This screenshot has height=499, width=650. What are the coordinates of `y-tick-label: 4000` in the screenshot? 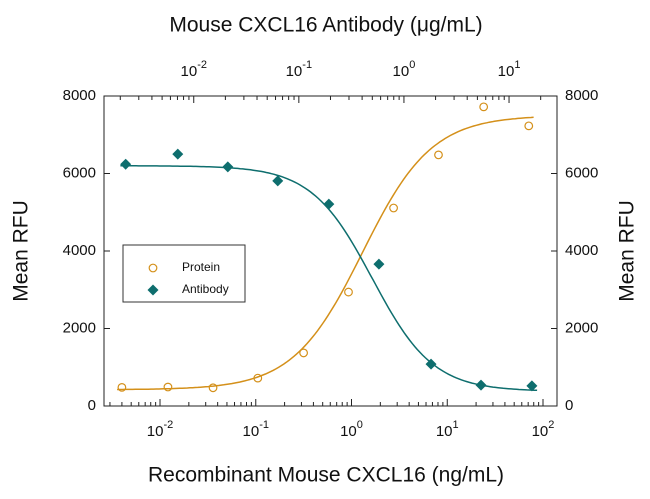 It's located at (79, 250).